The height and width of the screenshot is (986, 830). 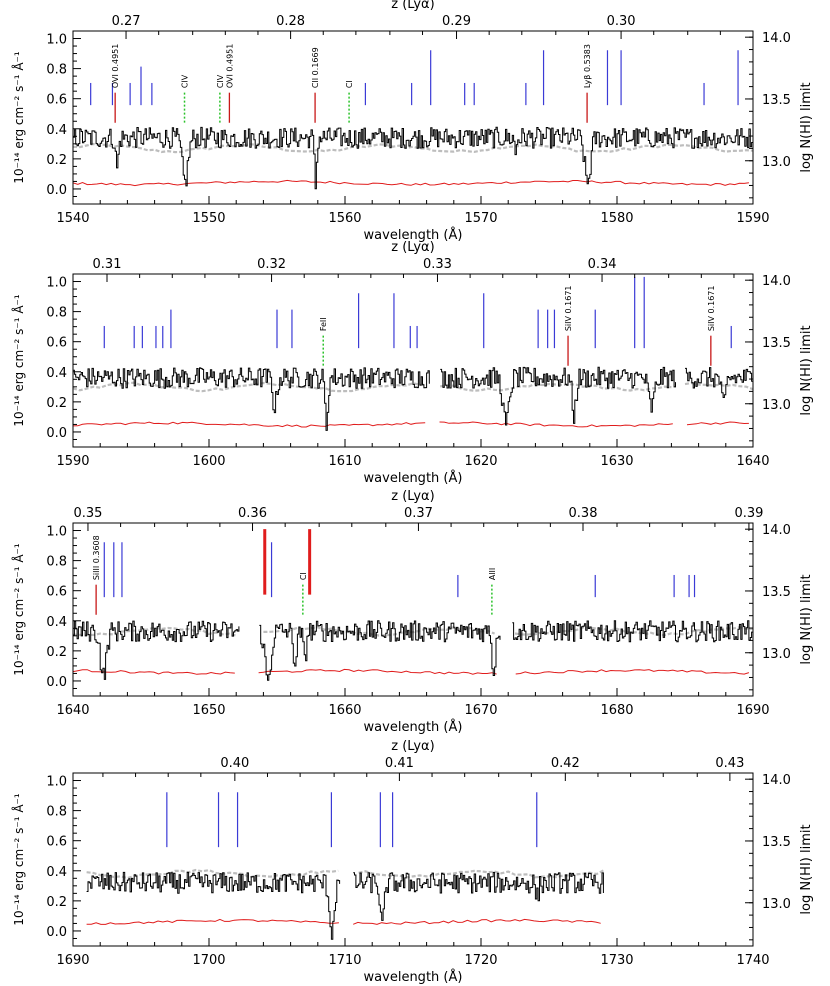 What do you see at coordinates (616, 960) in the screenshot?
I see `x-tick-label: 1730` at bounding box center [616, 960].